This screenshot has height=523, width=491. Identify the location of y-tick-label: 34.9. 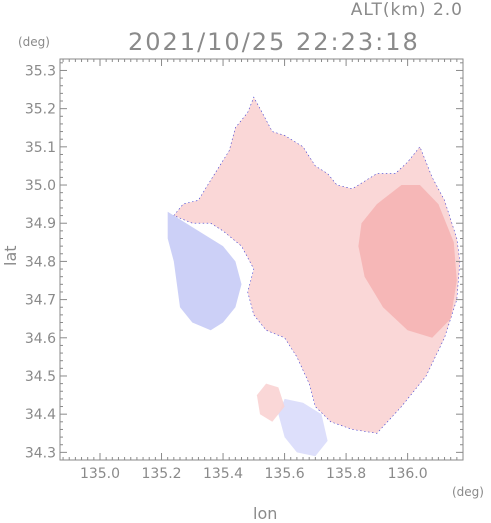
(40, 224).